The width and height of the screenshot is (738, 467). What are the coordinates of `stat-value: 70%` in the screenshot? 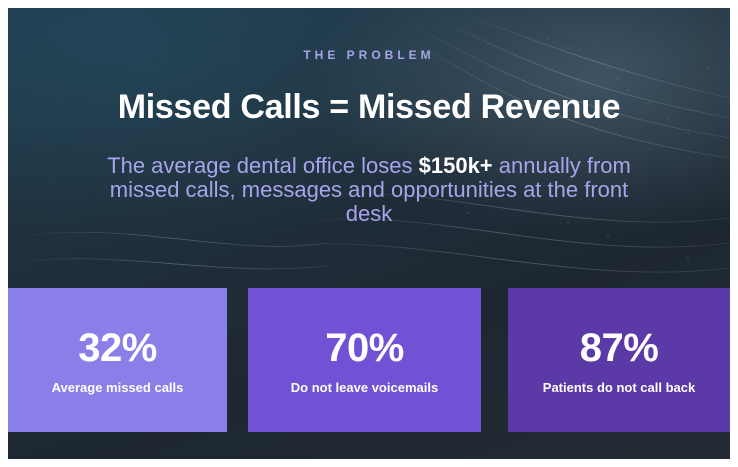 It's located at (364, 348).